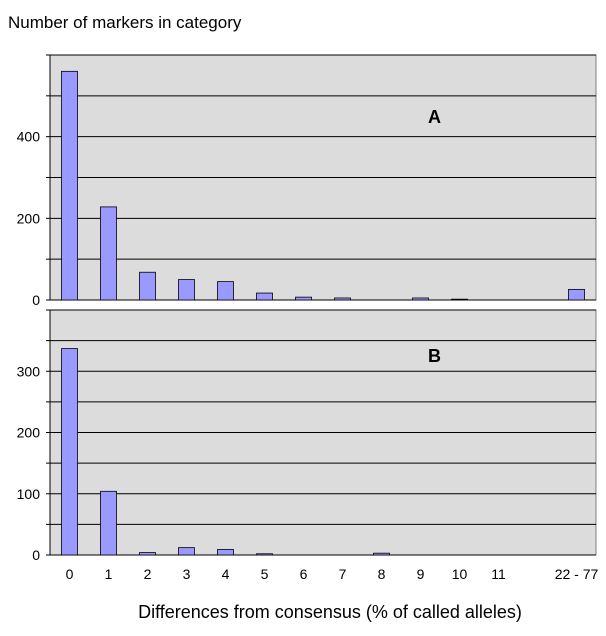 The height and width of the screenshot is (636, 606). Describe the element at coordinates (187, 574) in the screenshot. I see `x-tick-label: 3` at that location.